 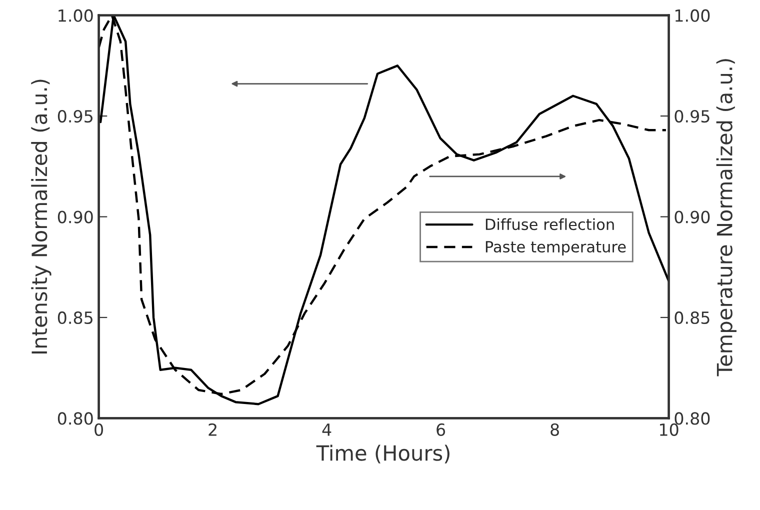 What do you see at coordinates (383, 454) in the screenshot?
I see `x-axis-title: Time (Hours)` at bounding box center [383, 454].